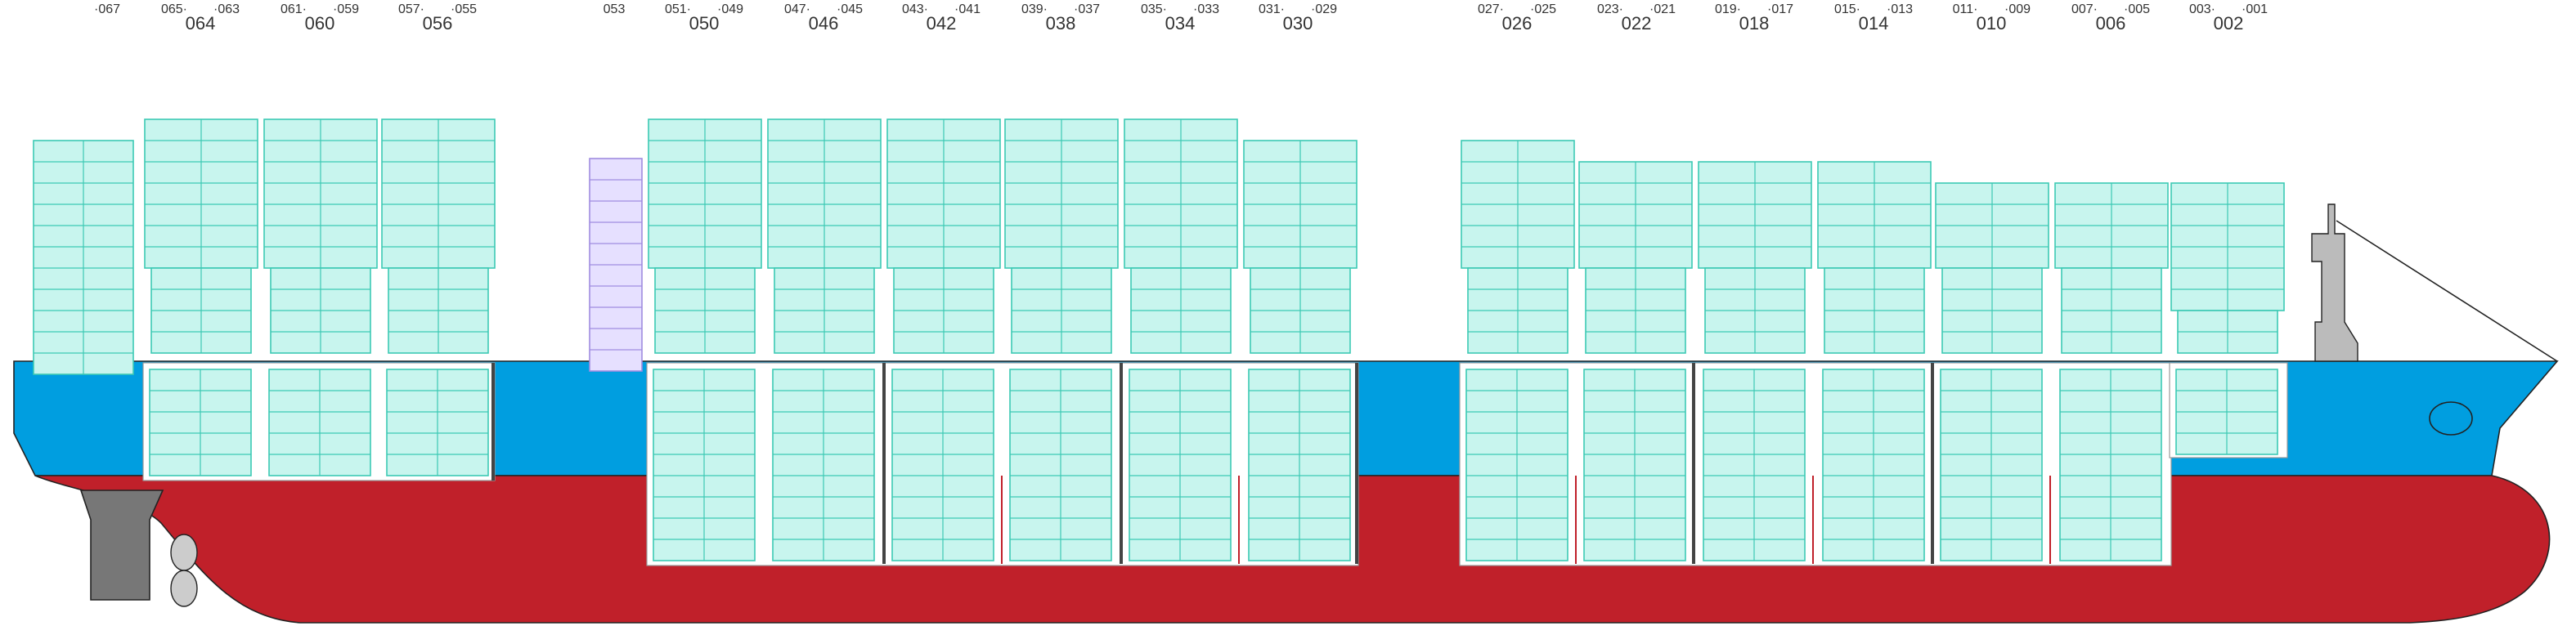 The image size is (2576, 626). What do you see at coordinates (1272, 9) in the screenshot?
I see `bay-label-left: 031·` at bounding box center [1272, 9].